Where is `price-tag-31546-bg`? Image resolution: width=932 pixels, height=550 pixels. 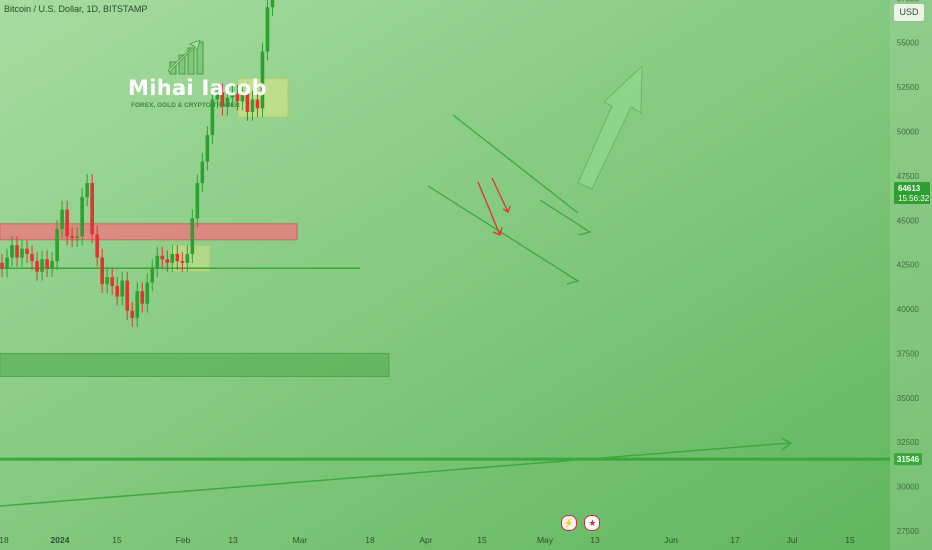
price-tag-31546-bg is located at coordinates (908, 459).